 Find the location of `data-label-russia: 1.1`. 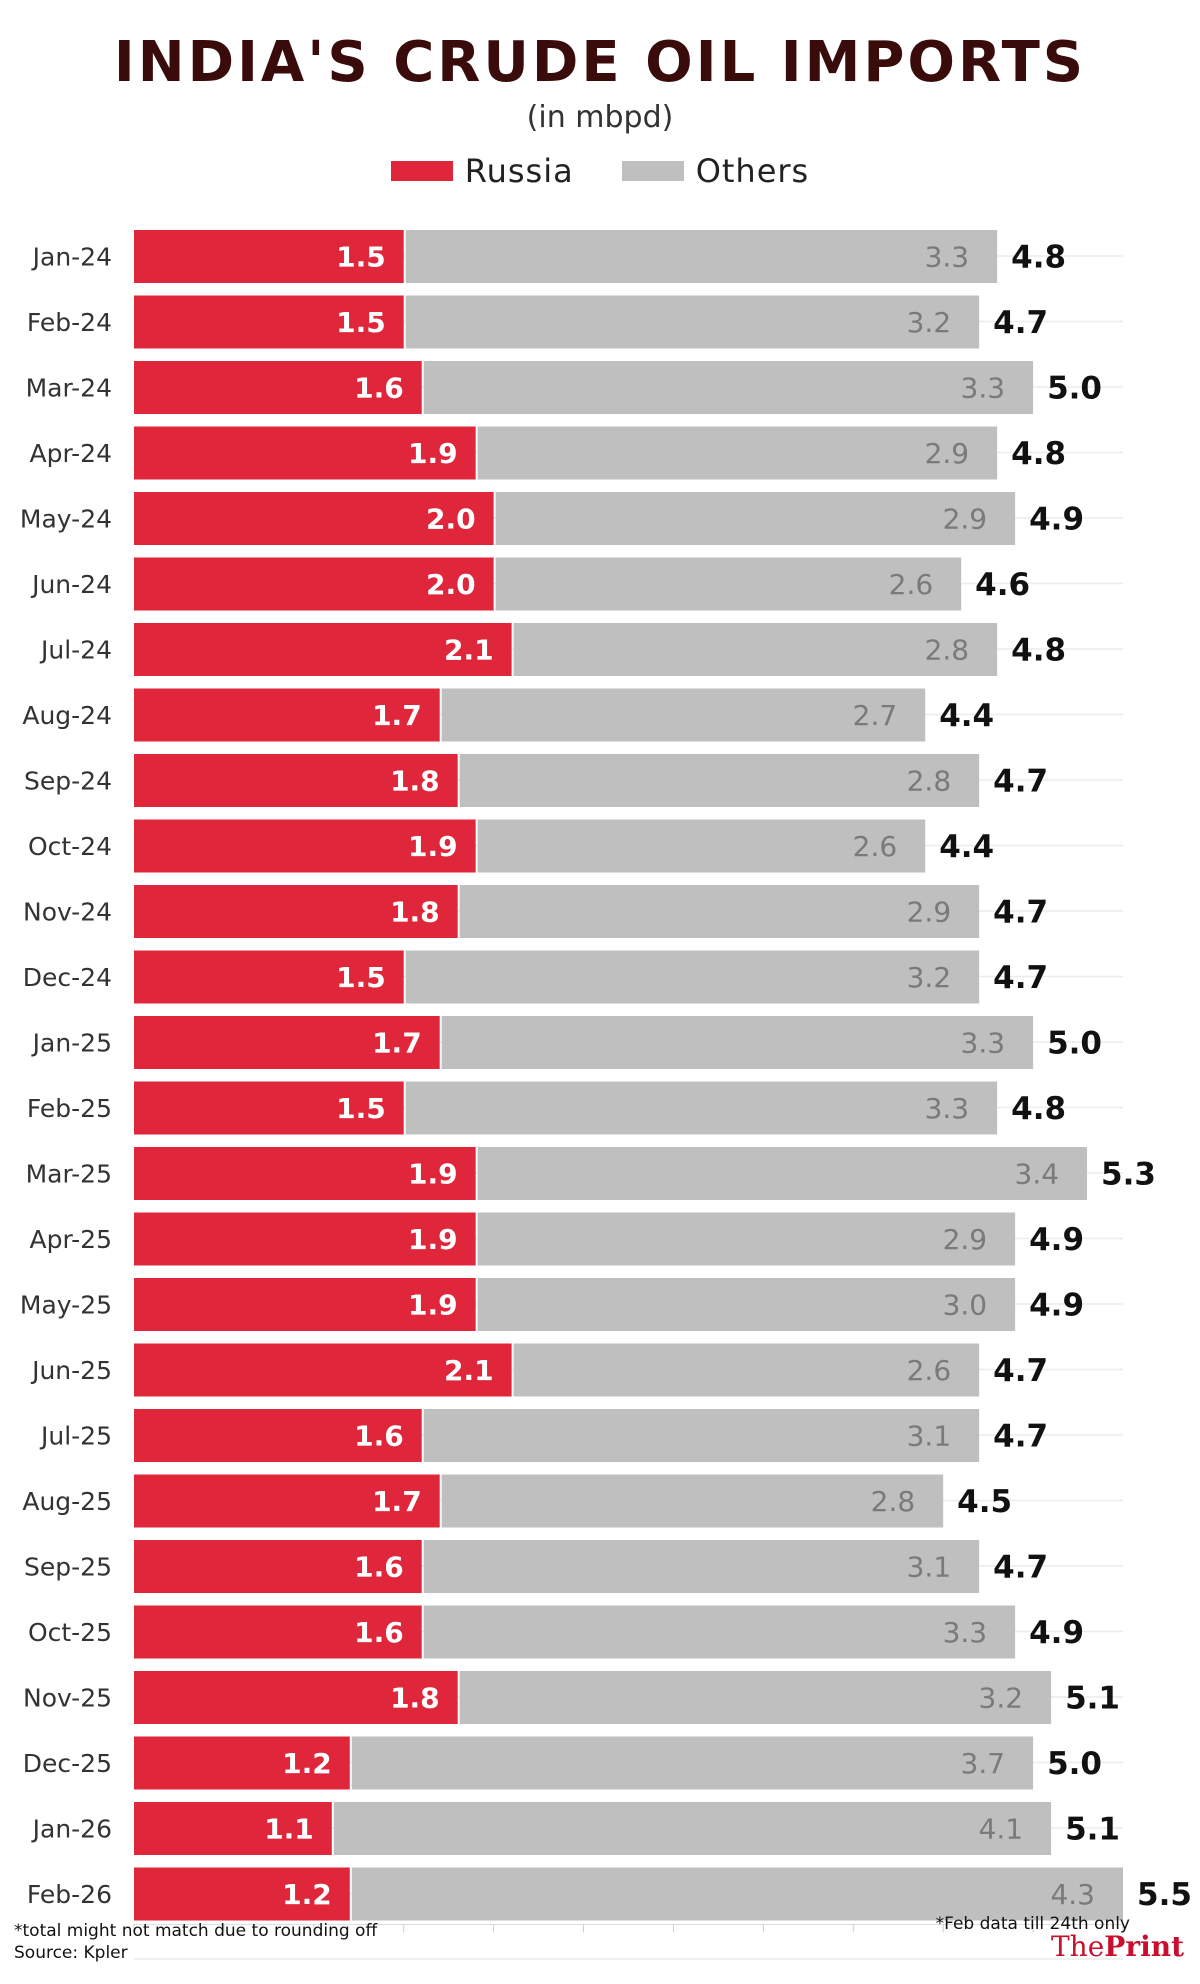

data-label-russia: 1.1 is located at coordinates (289, 1829).